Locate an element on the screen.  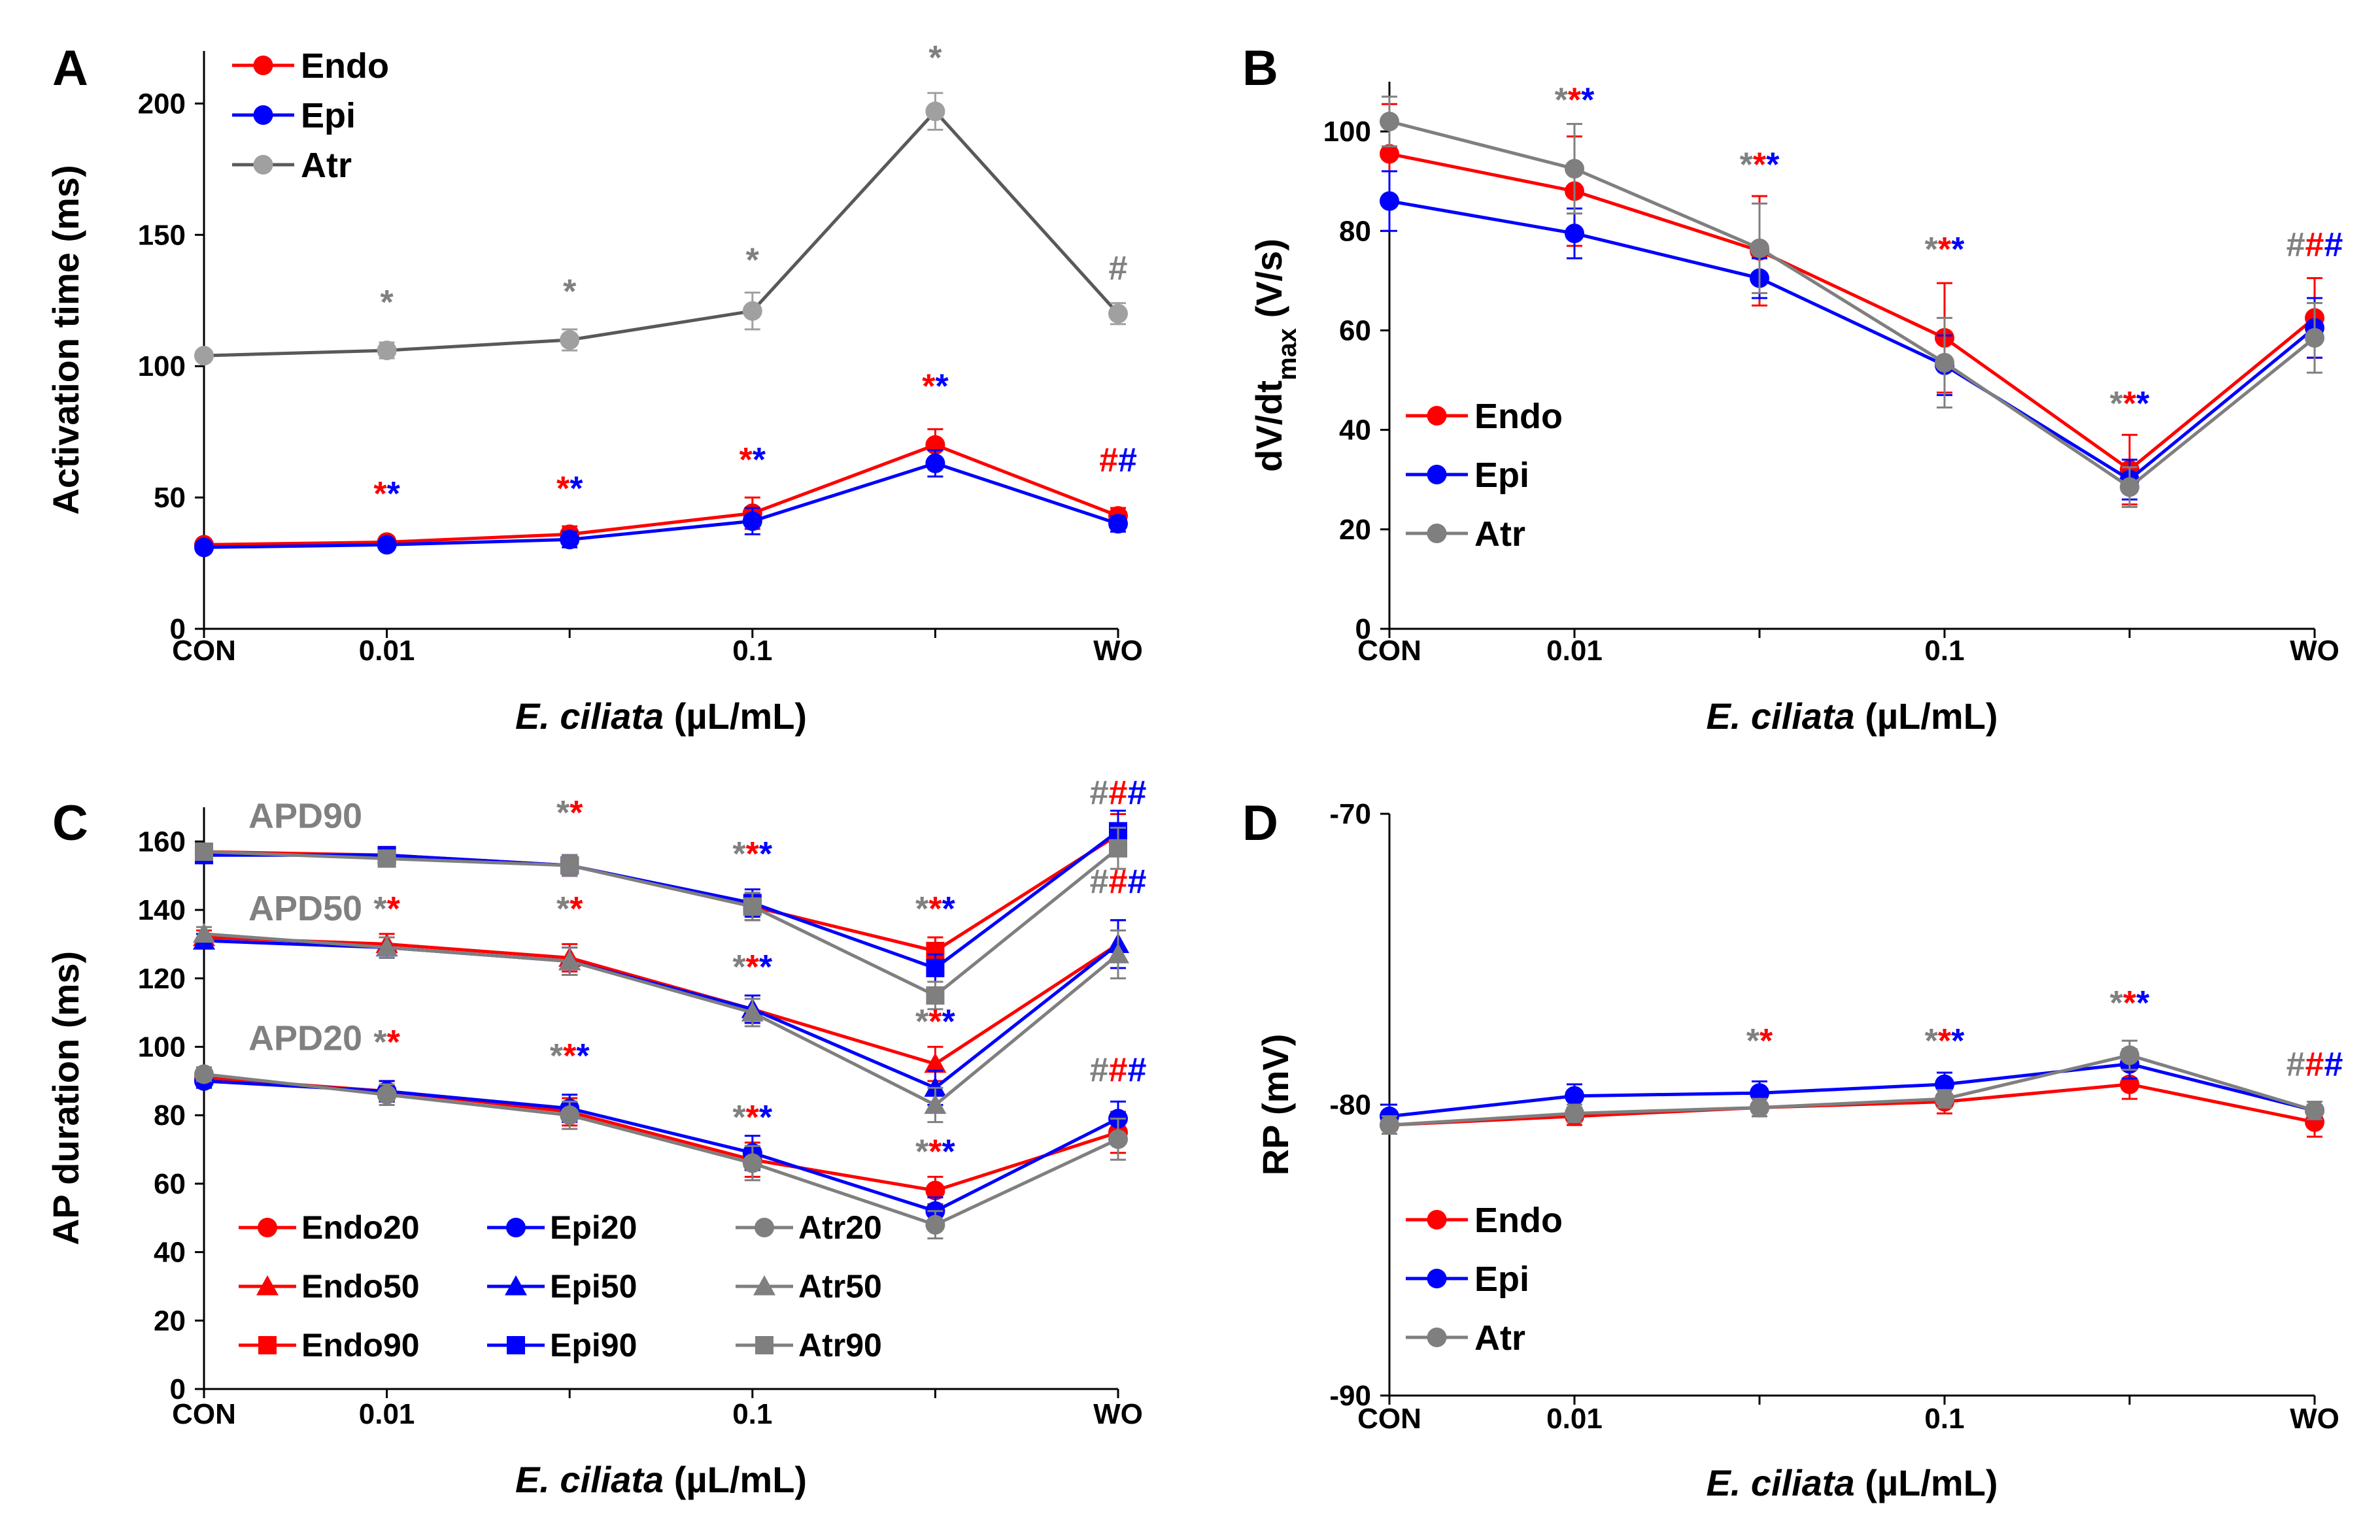
y-axis-title-main: AP duration (ms) is located at coordinates (65, 1098).